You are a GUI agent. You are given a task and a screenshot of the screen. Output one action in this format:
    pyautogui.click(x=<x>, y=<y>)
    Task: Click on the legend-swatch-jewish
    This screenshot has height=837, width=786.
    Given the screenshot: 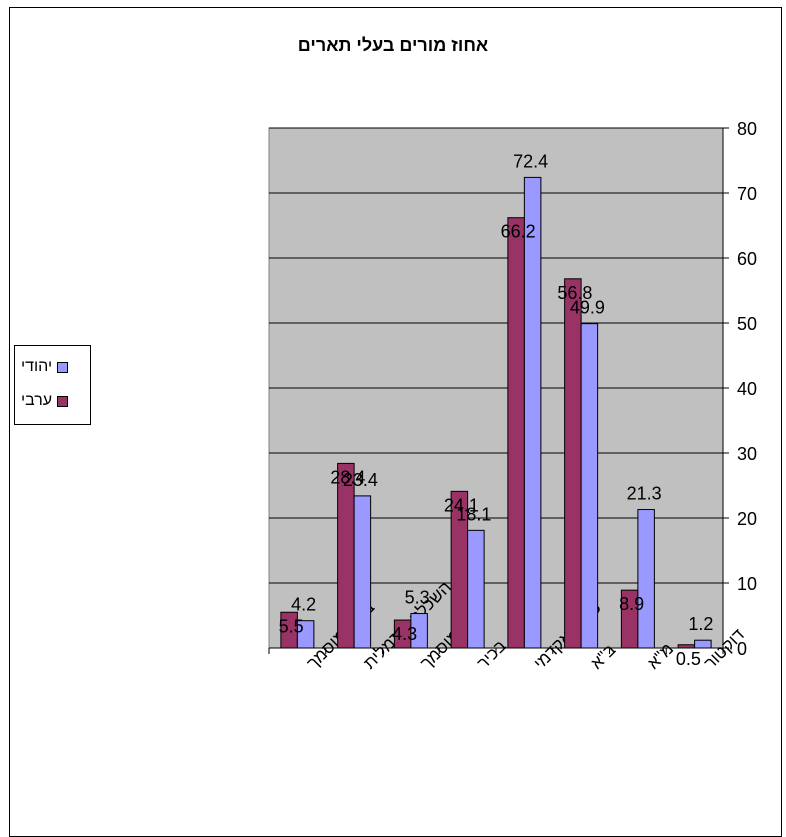 What is the action you would take?
    pyautogui.click(x=62, y=367)
    